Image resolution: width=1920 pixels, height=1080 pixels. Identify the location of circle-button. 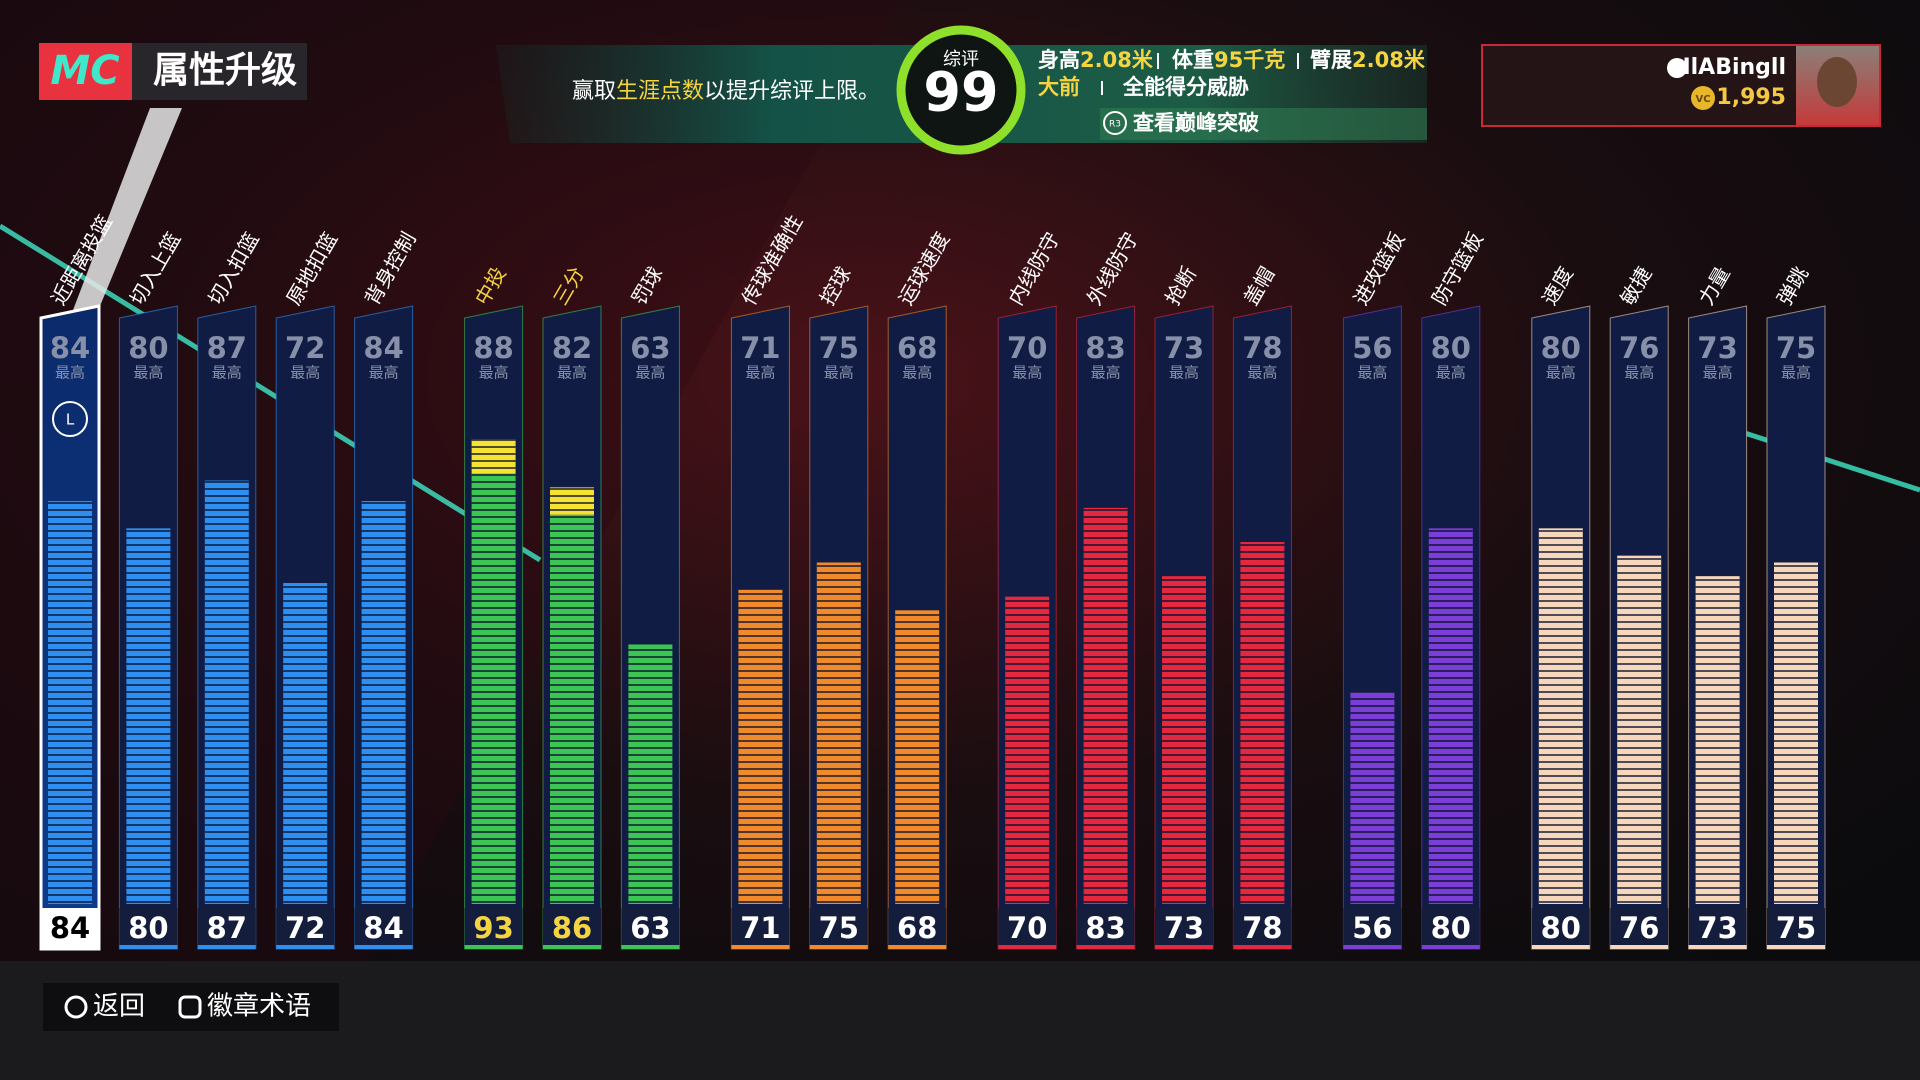
(76, 1007).